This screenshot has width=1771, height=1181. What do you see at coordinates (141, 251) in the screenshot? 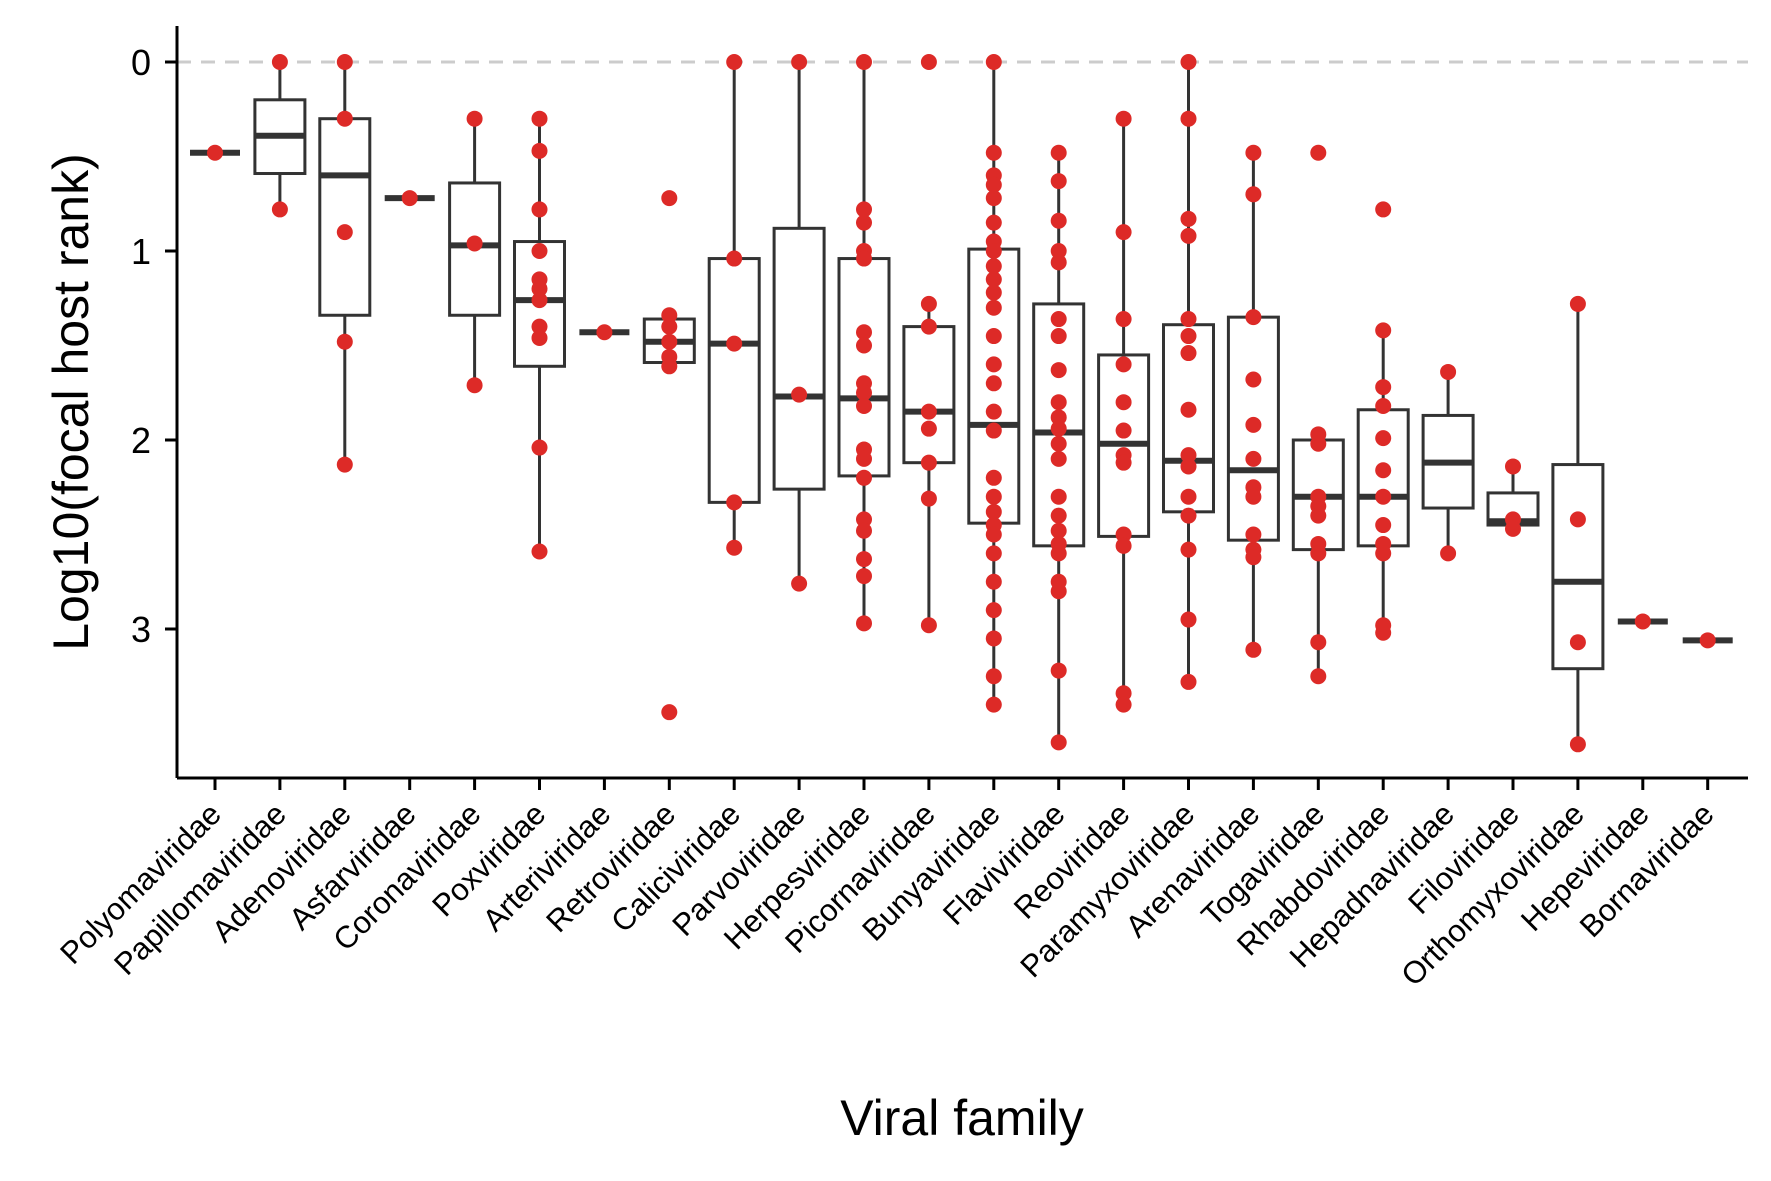
I see `y-tick-label: 1` at bounding box center [141, 251].